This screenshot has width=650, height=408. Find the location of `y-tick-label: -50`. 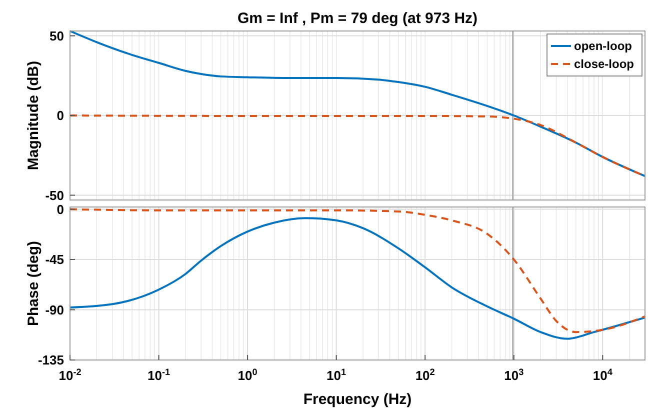

y-tick-label: -50 is located at coordinates (54, 195).